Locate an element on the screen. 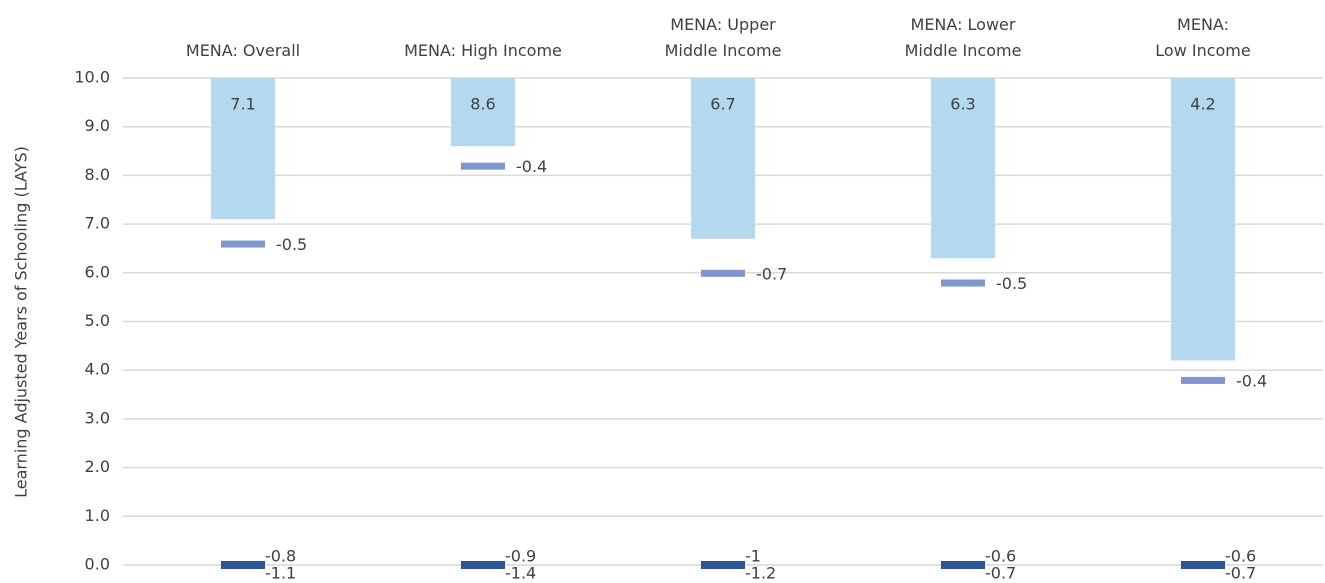 This screenshot has height=583, width=1325. bottom-label: -0.8 is located at coordinates (280, 556).